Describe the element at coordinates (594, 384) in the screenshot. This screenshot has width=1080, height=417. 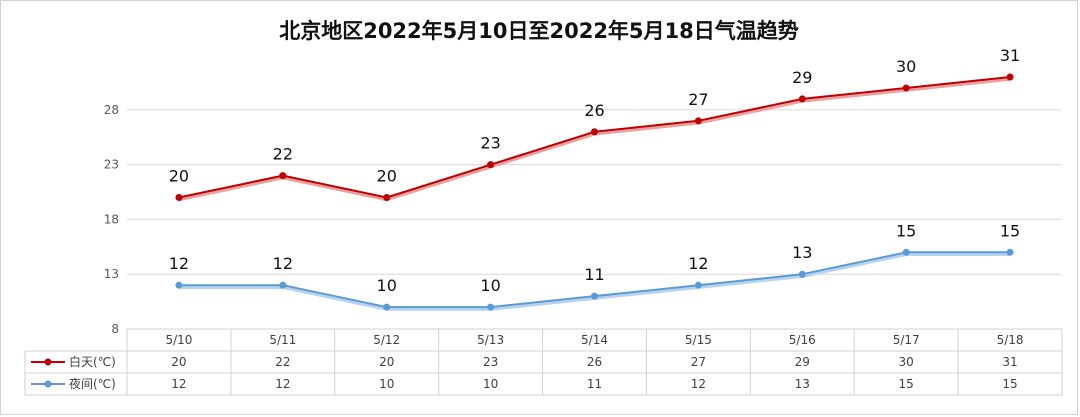
I see `table-cell: 11` at that location.